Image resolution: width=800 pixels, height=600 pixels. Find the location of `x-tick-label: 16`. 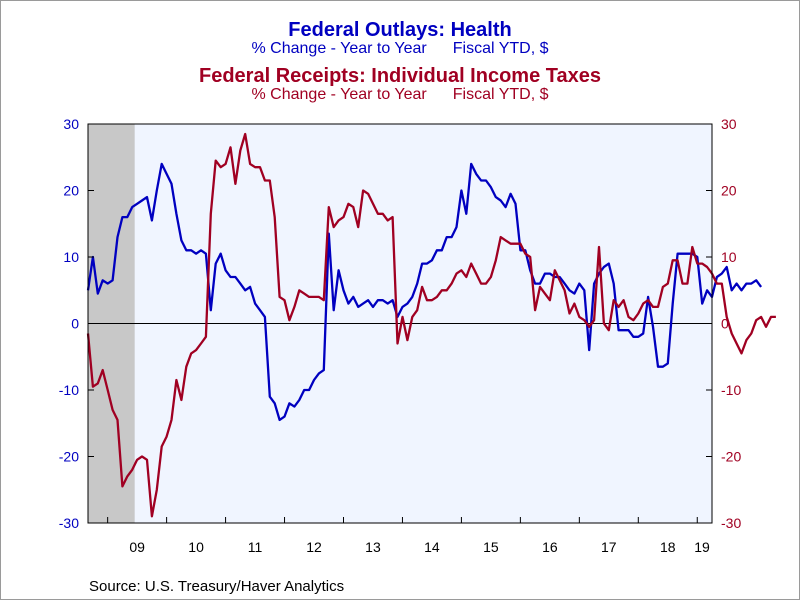

x-tick-label: 16 is located at coordinates (550, 547).